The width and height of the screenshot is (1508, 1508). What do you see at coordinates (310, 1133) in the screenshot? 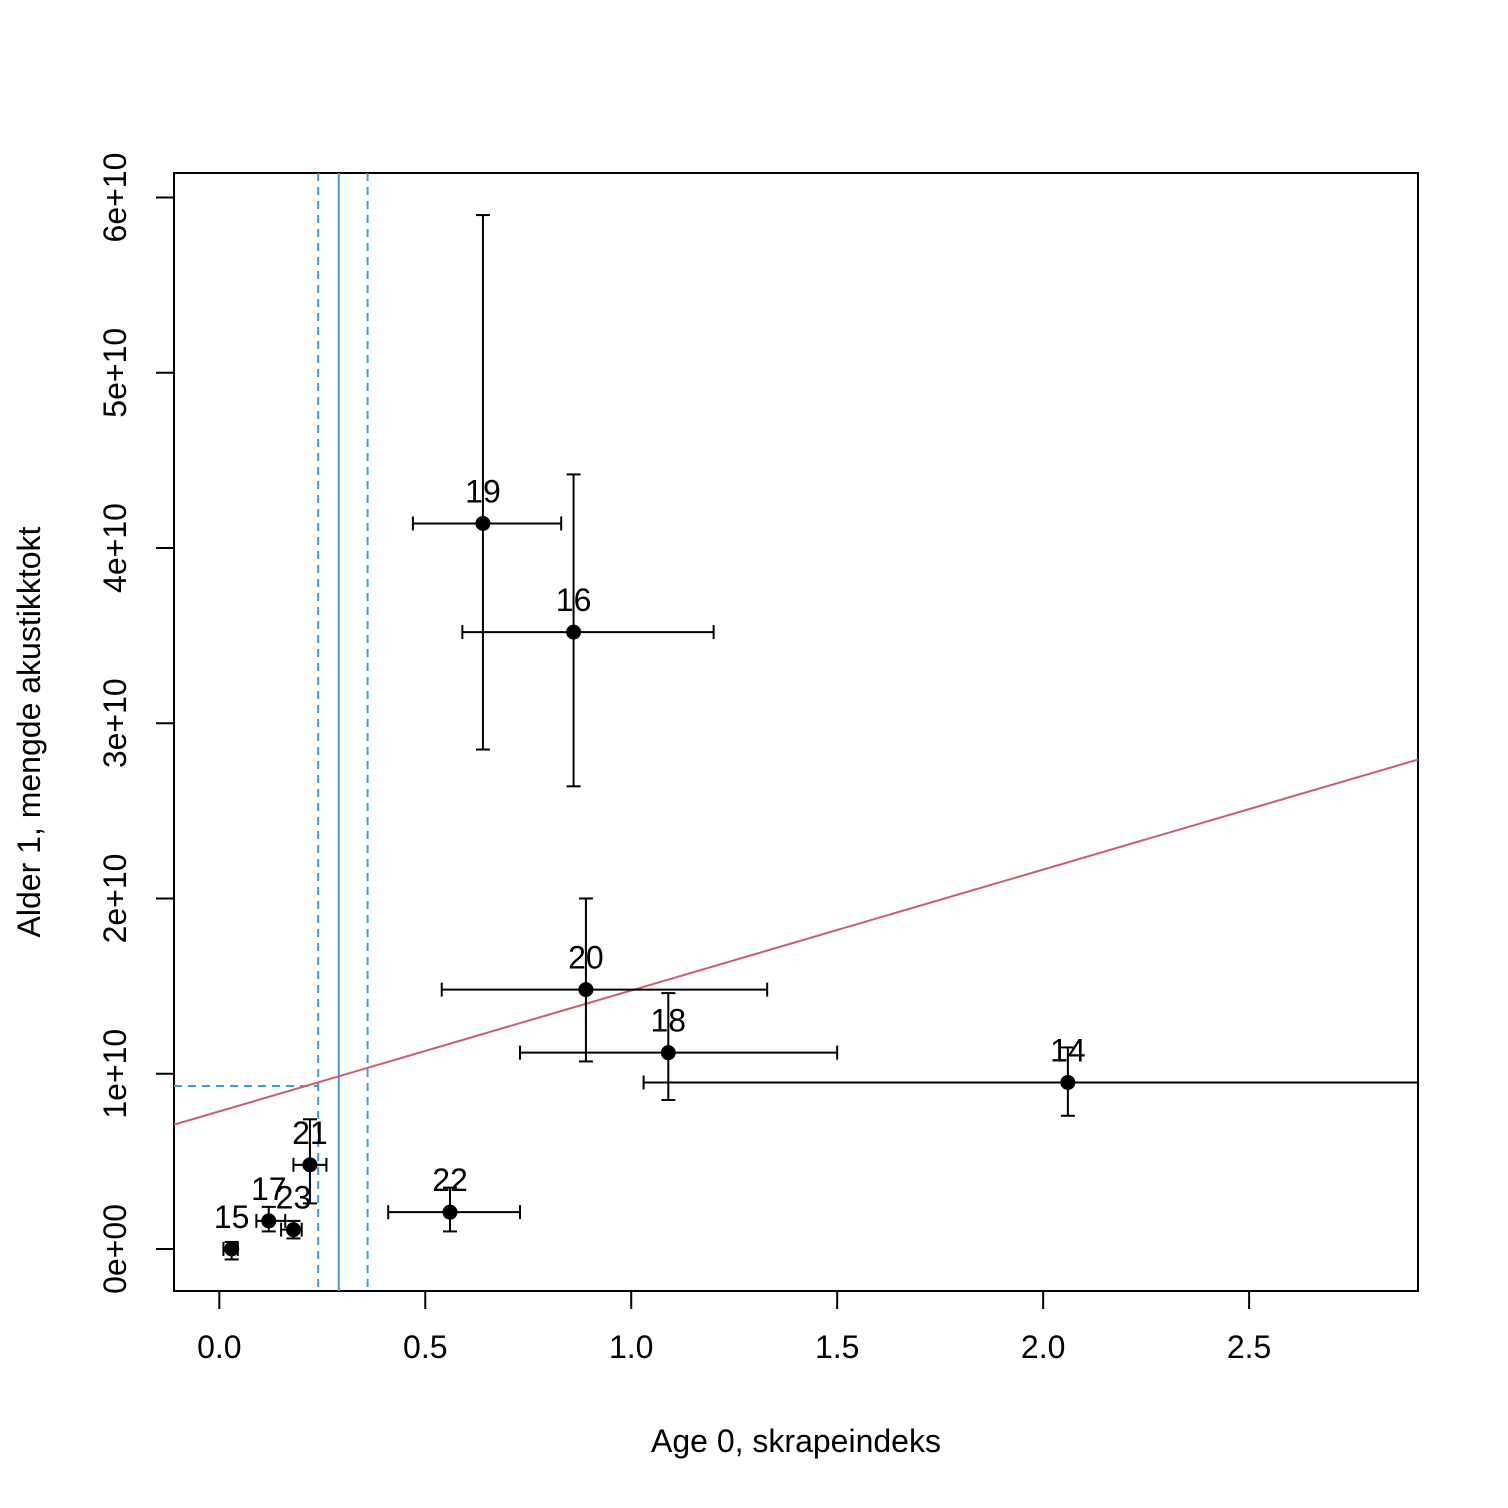
I see `point-label: 21` at bounding box center [310, 1133].